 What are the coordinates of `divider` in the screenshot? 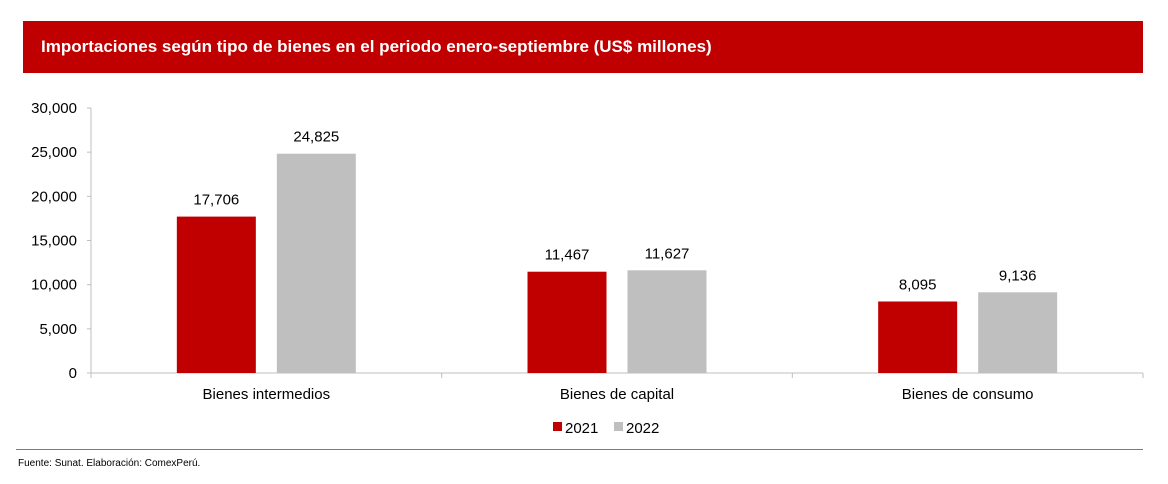 It's located at (579, 449).